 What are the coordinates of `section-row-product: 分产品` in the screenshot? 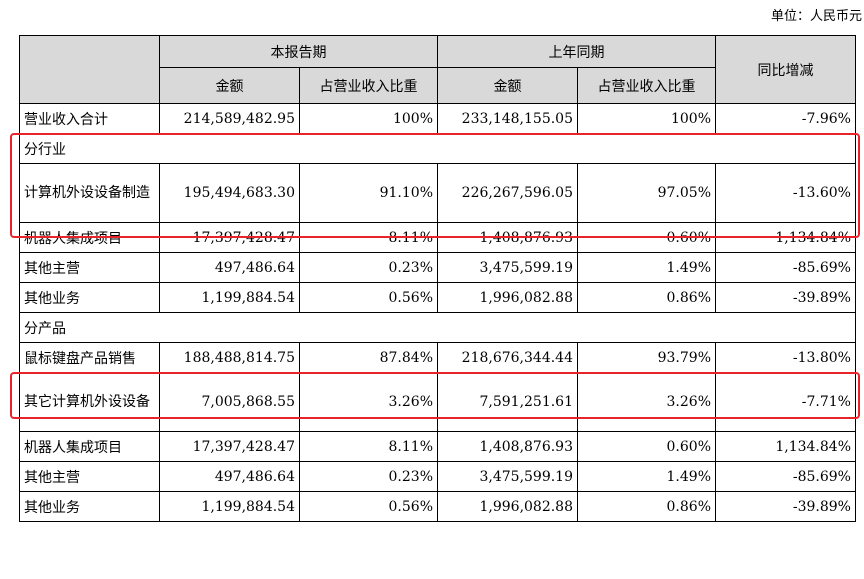 It's located at (437, 327).